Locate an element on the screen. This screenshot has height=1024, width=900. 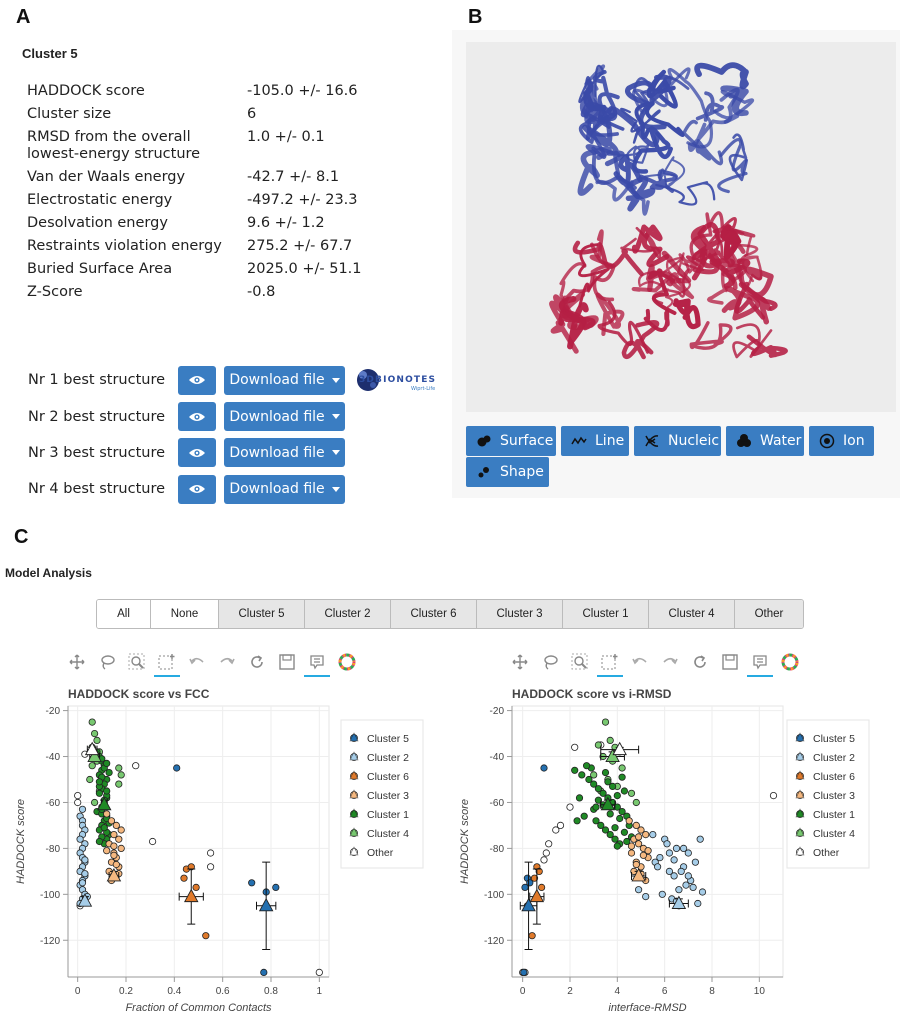
rep-button-line: Line is located at coordinates (595, 441).